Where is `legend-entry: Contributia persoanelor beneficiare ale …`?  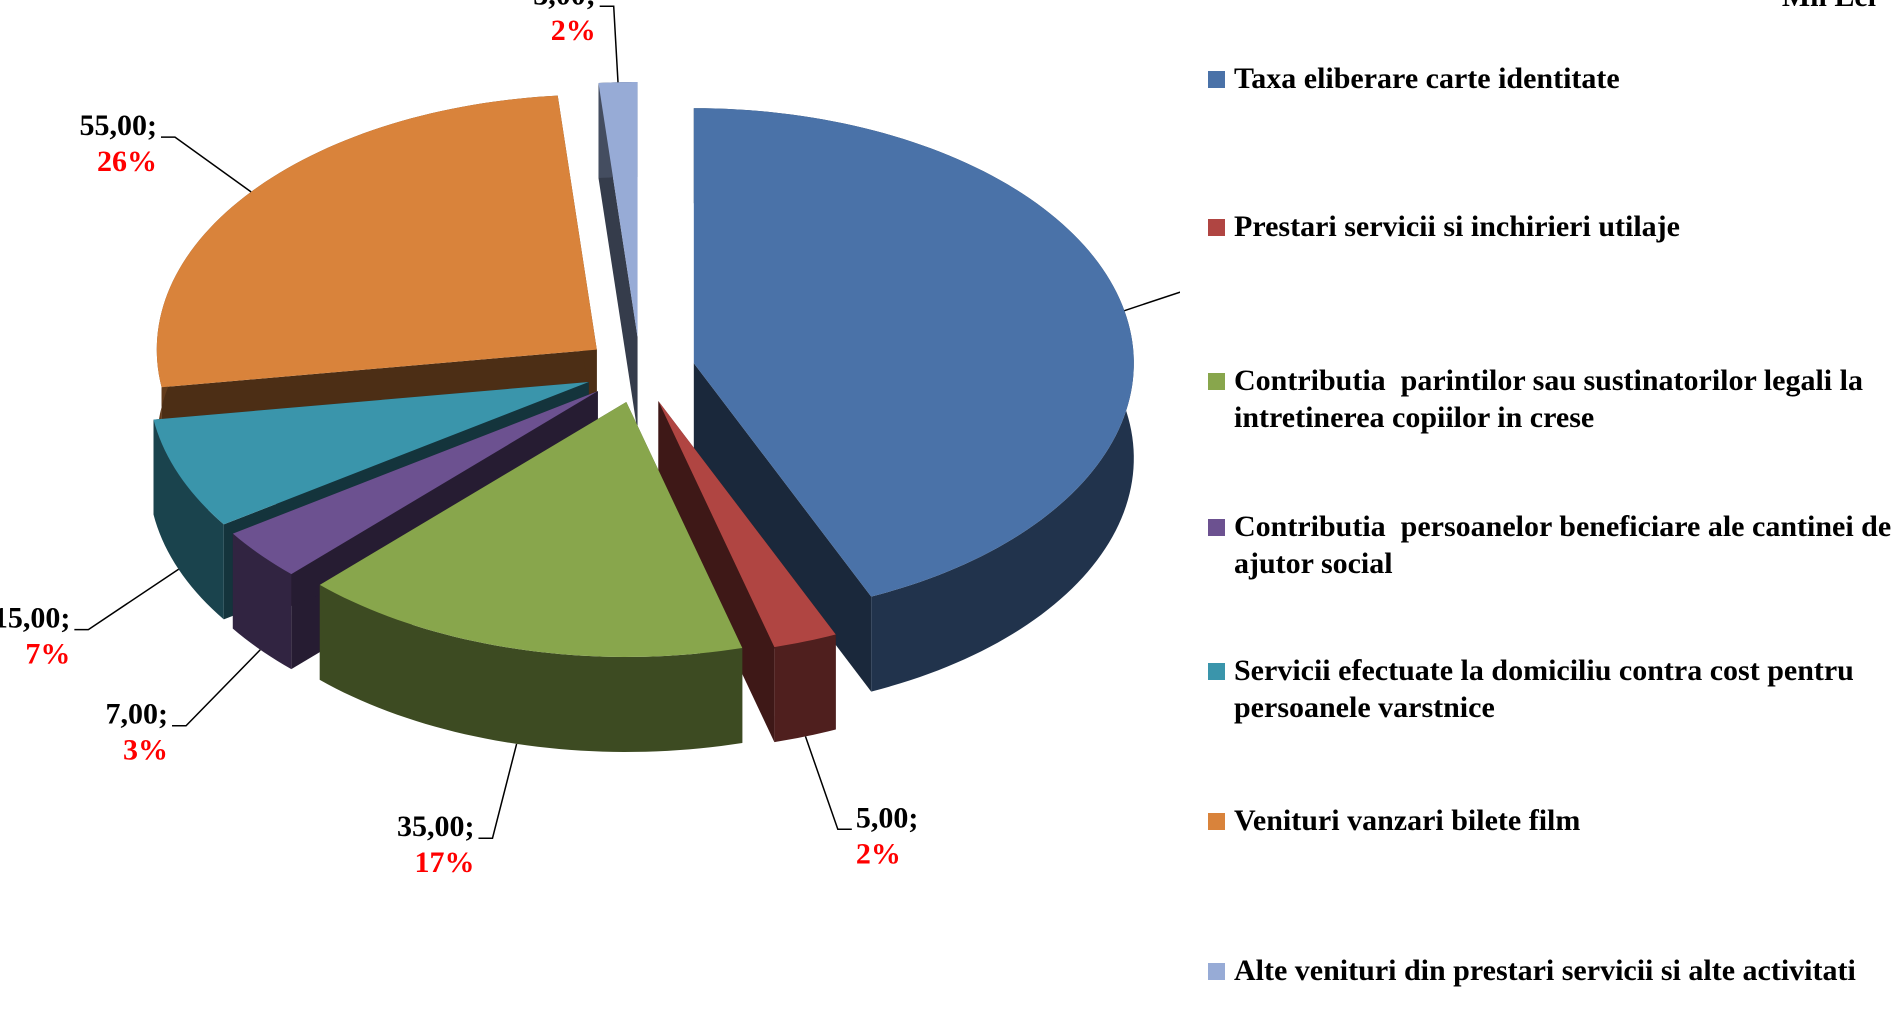 legend-entry: Contributia persoanelor beneficiare ale … is located at coordinates (1551, 545).